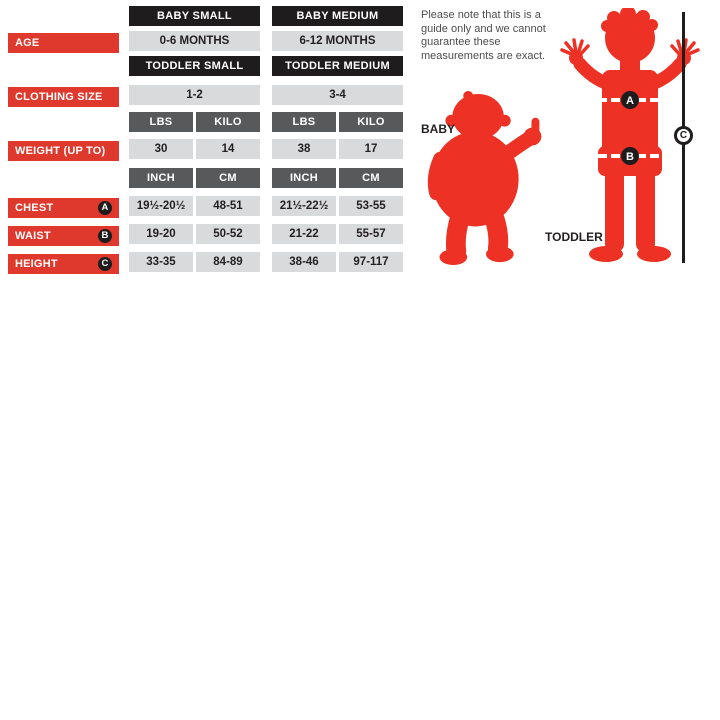 Image resolution: width=720 pixels, height=720 pixels. Describe the element at coordinates (337, 66) in the screenshot. I see `header-toddler-medium: TODDLER MEDIUM` at that location.